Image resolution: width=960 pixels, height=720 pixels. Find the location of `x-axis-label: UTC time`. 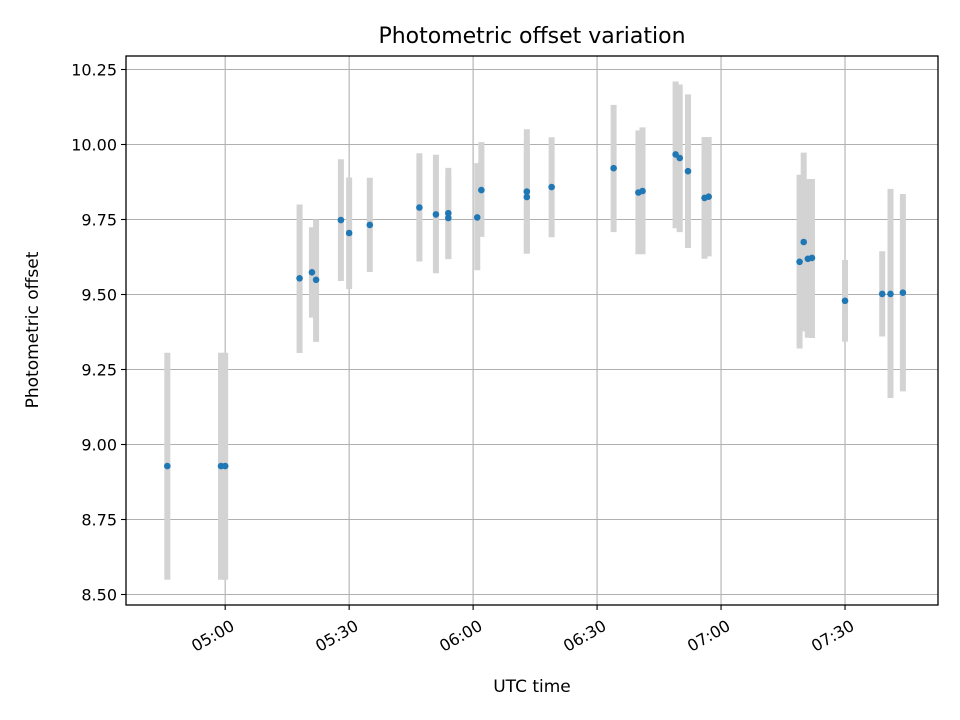

x-axis-label: UTC time is located at coordinates (532, 687).